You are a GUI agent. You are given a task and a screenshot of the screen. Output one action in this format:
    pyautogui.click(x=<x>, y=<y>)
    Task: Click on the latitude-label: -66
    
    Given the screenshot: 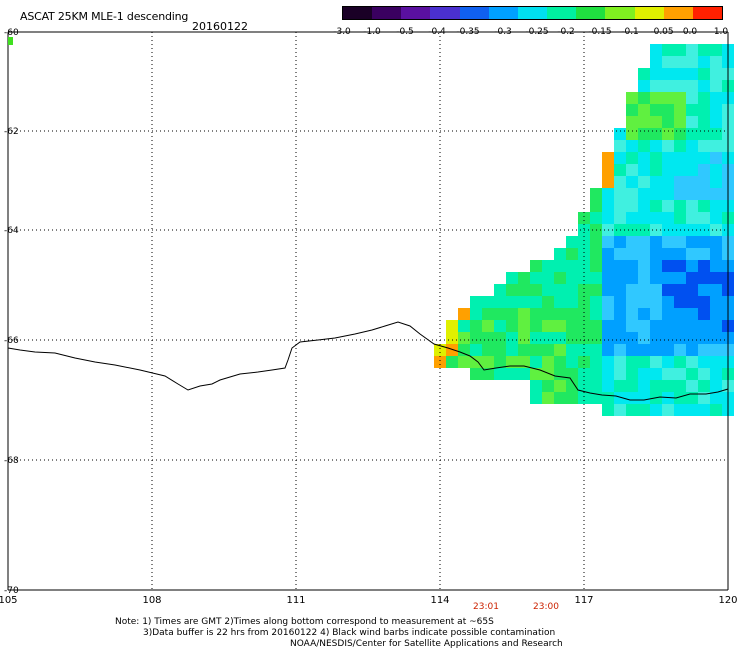 What is the action you would take?
    pyautogui.click(x=11, y=341)
    